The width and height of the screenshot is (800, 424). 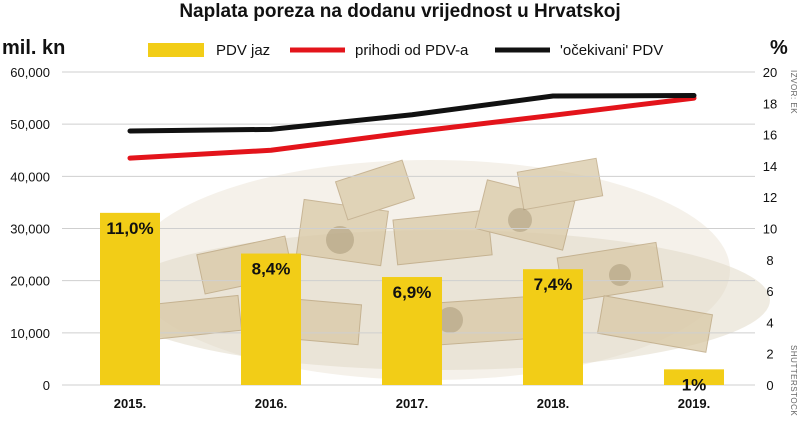 I want to click on bar-2017, so click(x=412, y=331).